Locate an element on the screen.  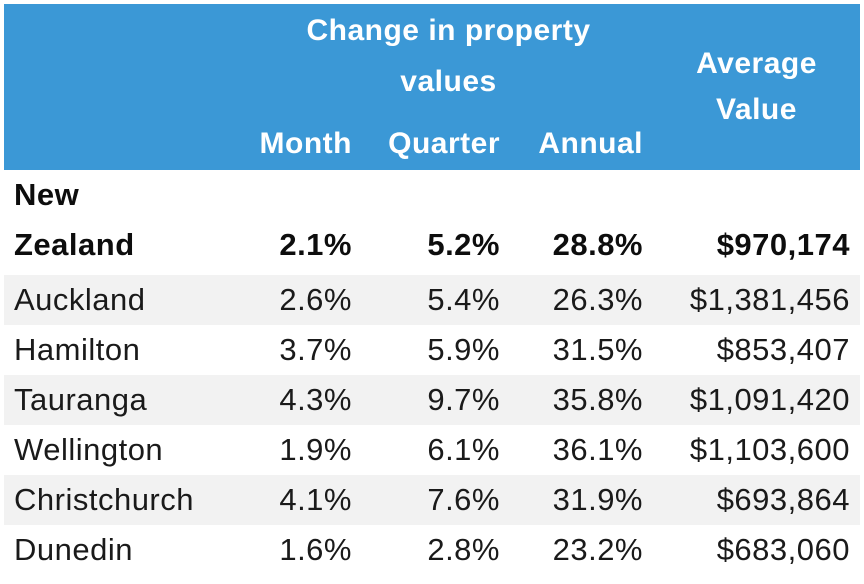
quarter-cell: 2.8% is located at coordinates (436, 550).